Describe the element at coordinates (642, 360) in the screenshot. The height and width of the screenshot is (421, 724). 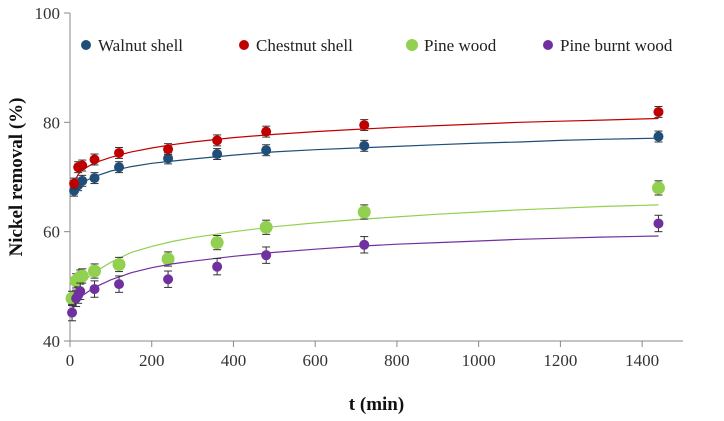
I see `x-tick-label: 1400` at that location.